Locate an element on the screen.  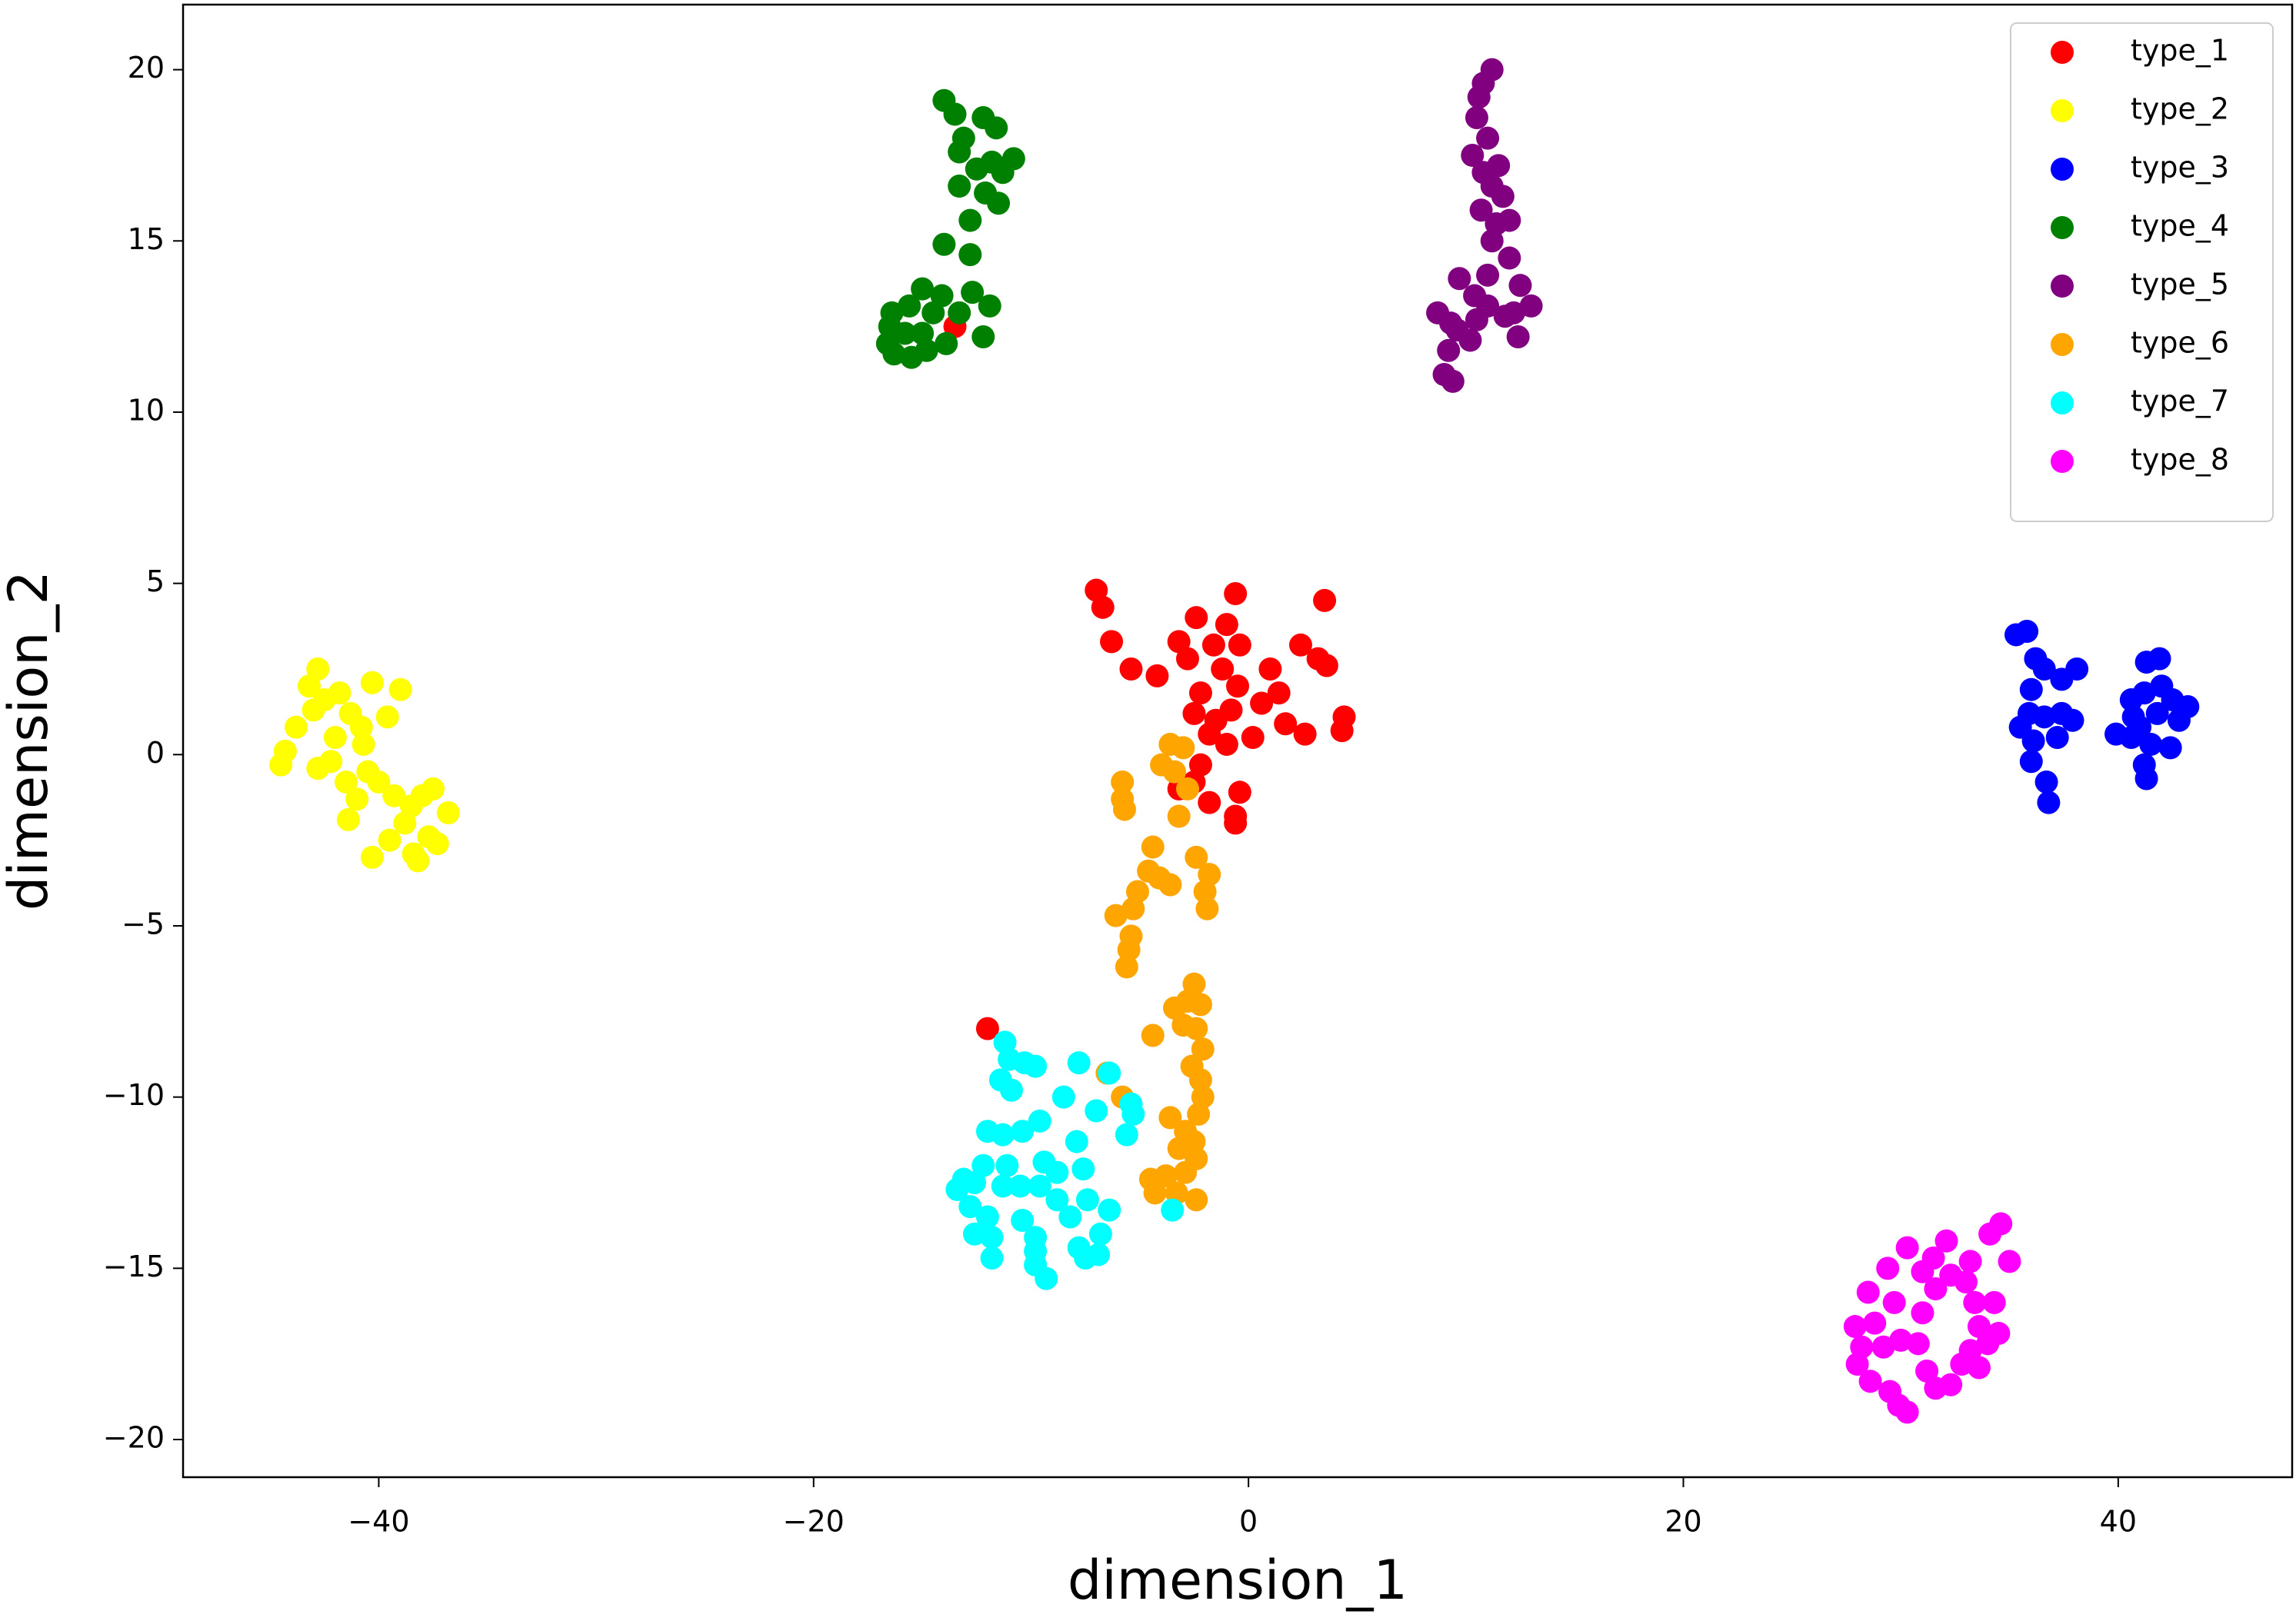
legend-label: type_7 is located at coordinates (2180, 401).